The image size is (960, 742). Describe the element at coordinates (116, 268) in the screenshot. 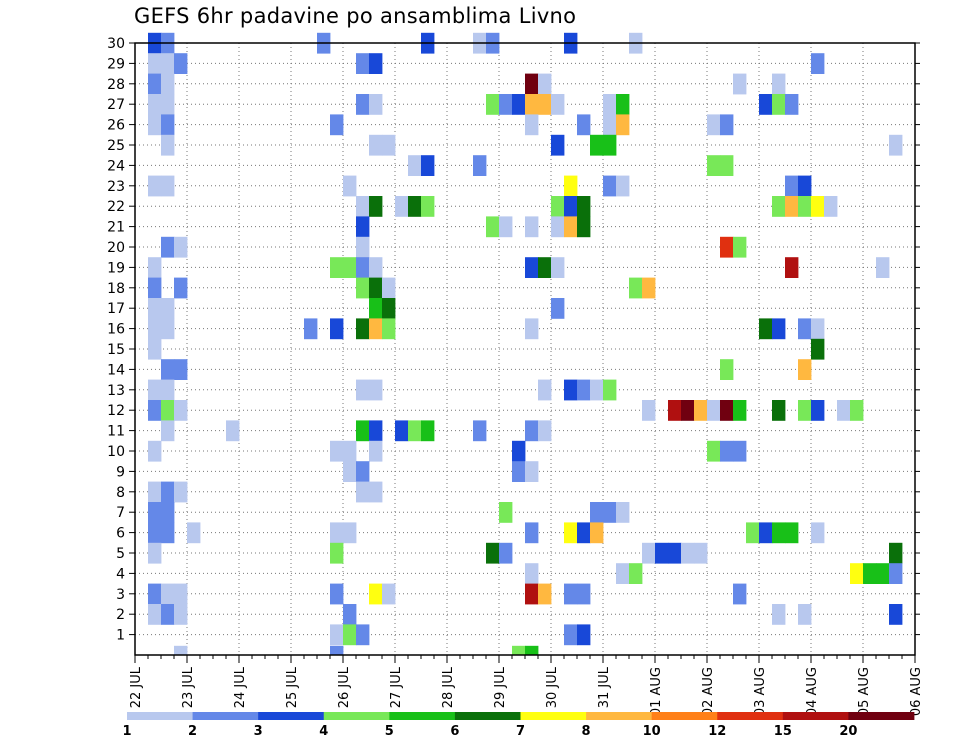

I see `y-tick-label: 19` at that location.